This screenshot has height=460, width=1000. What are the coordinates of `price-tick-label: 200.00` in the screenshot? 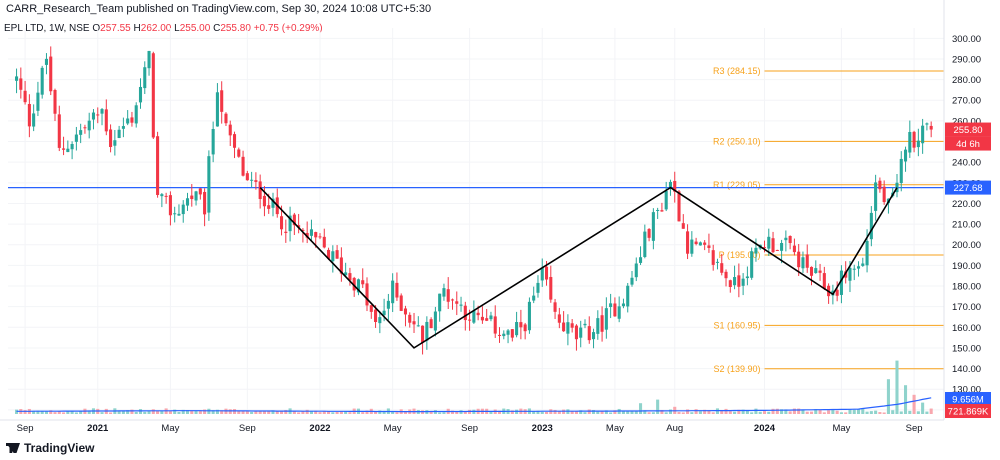 It's located at (966, 245).